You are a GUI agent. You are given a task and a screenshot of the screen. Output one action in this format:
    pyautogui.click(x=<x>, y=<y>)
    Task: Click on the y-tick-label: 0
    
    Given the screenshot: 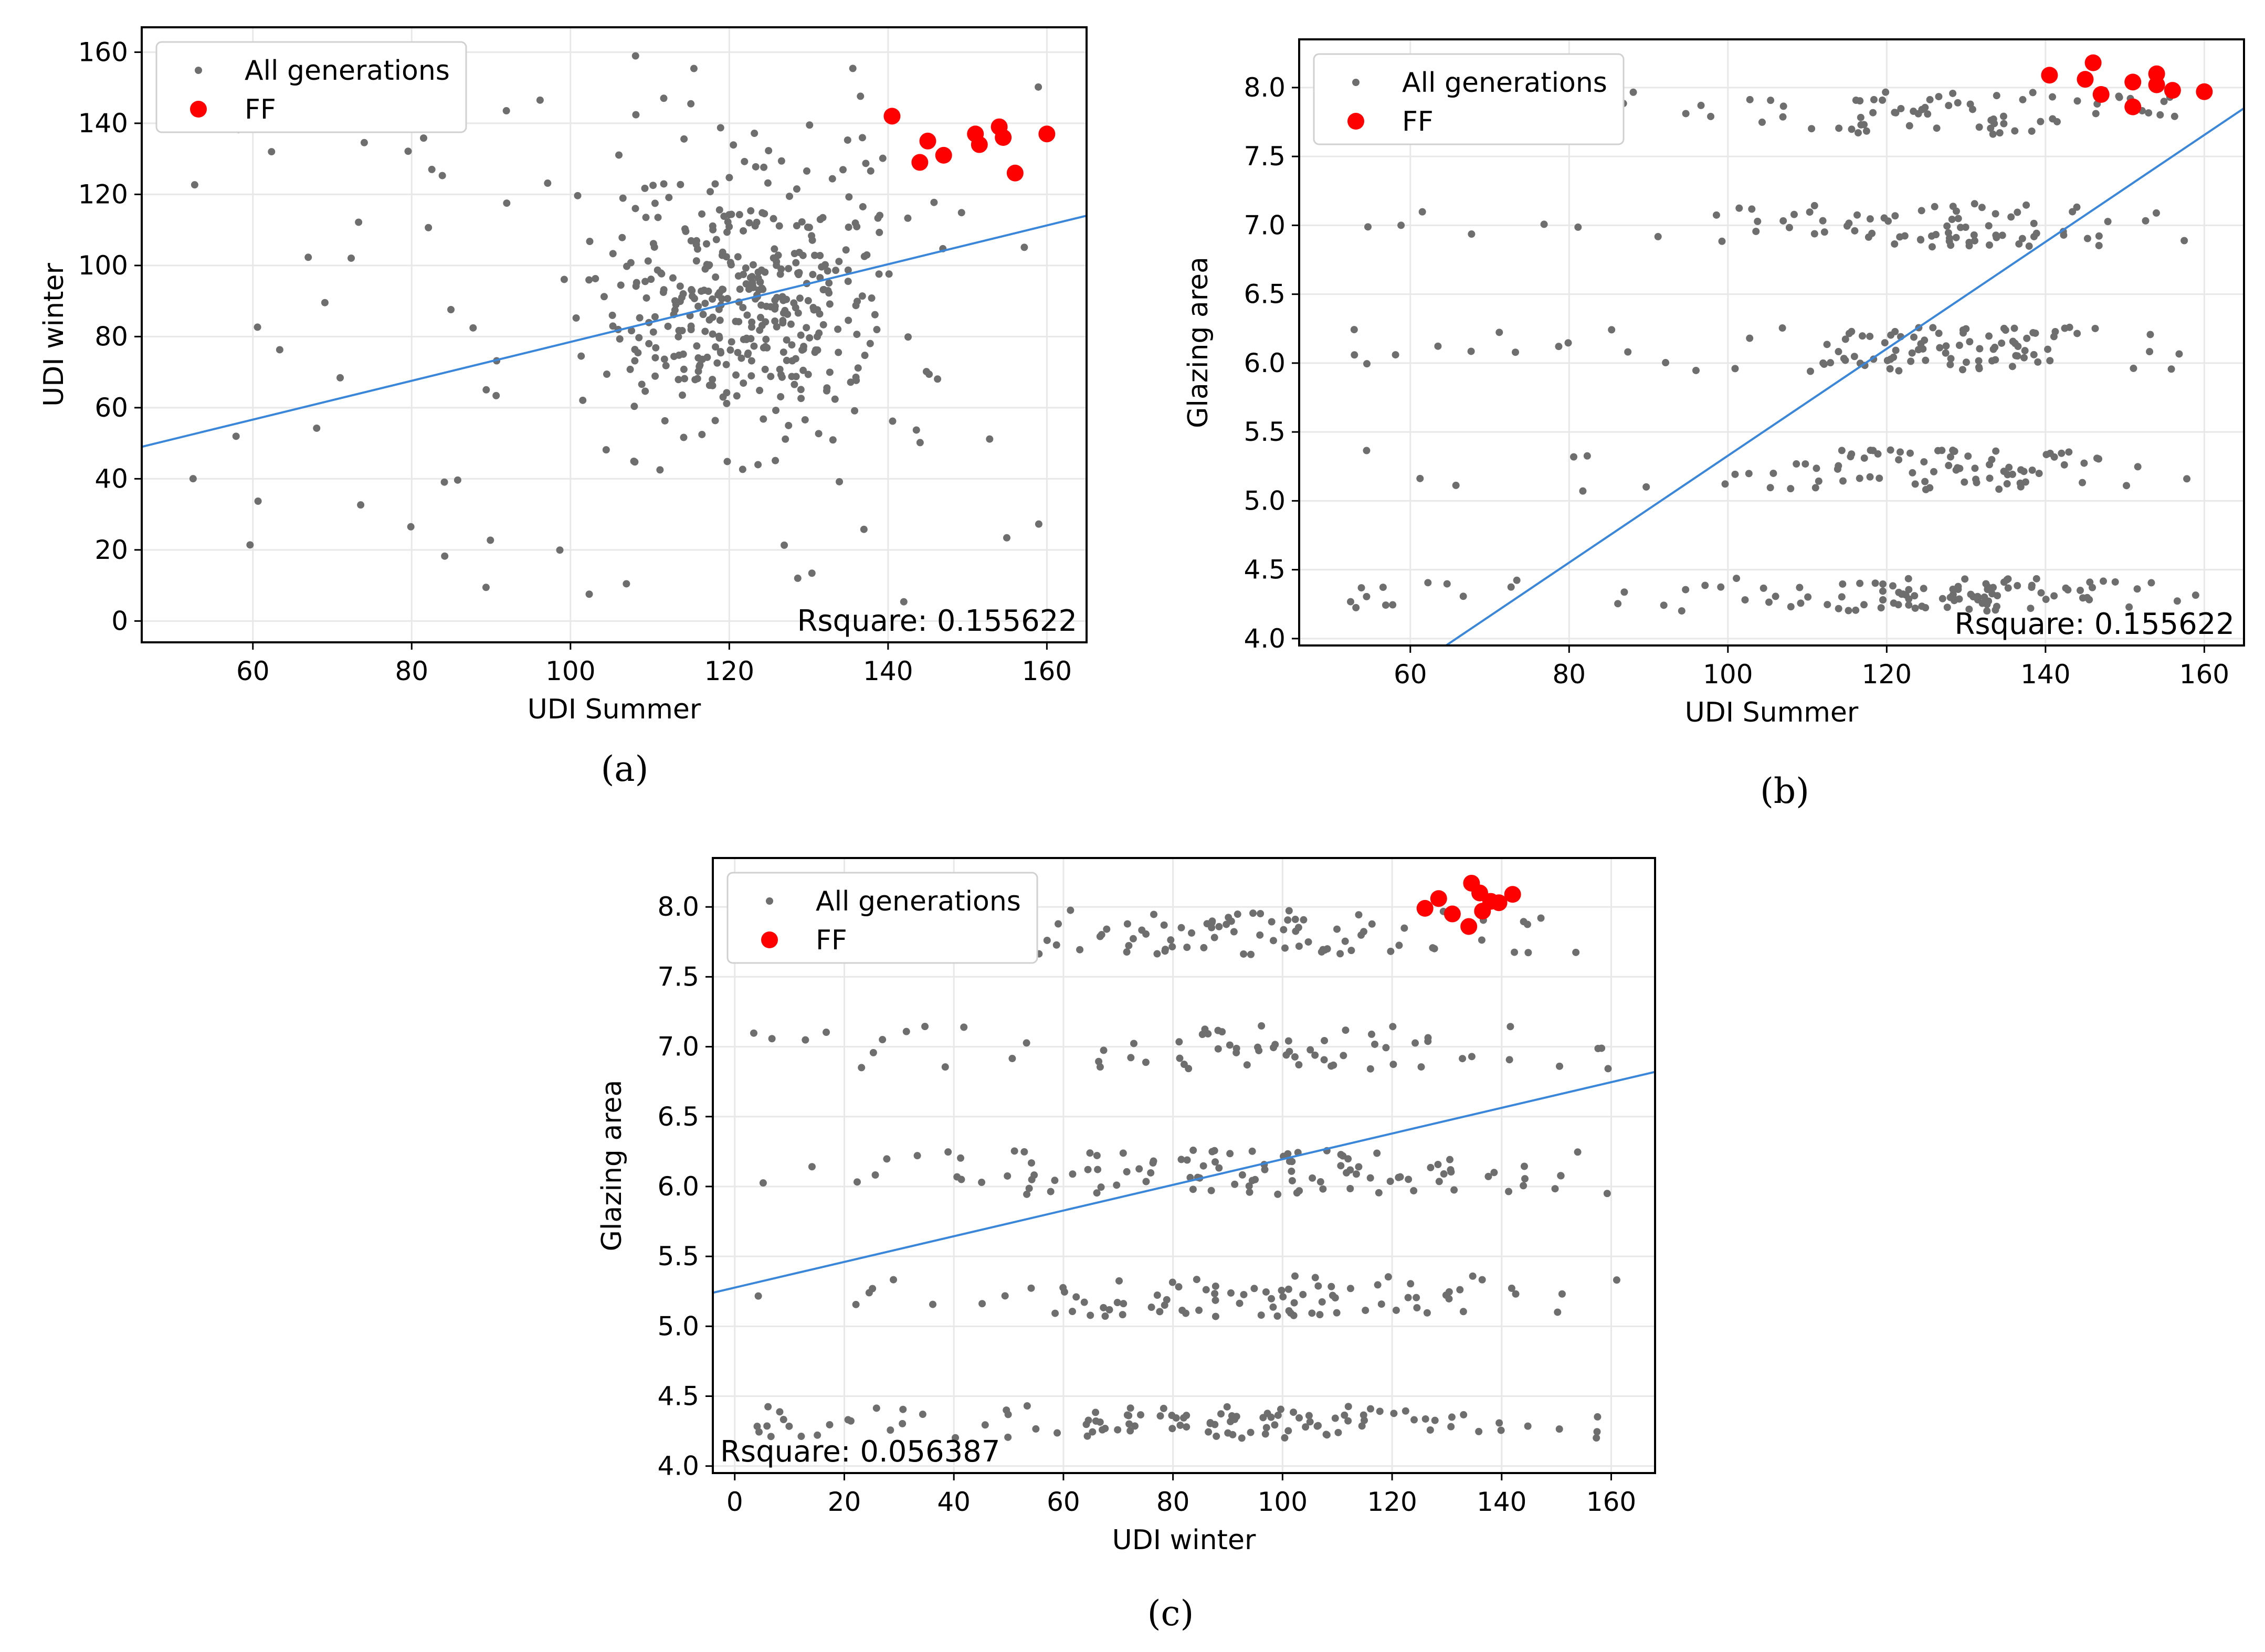 What is the action you would take?
    pyautogui.click(x=120, y=621)
    